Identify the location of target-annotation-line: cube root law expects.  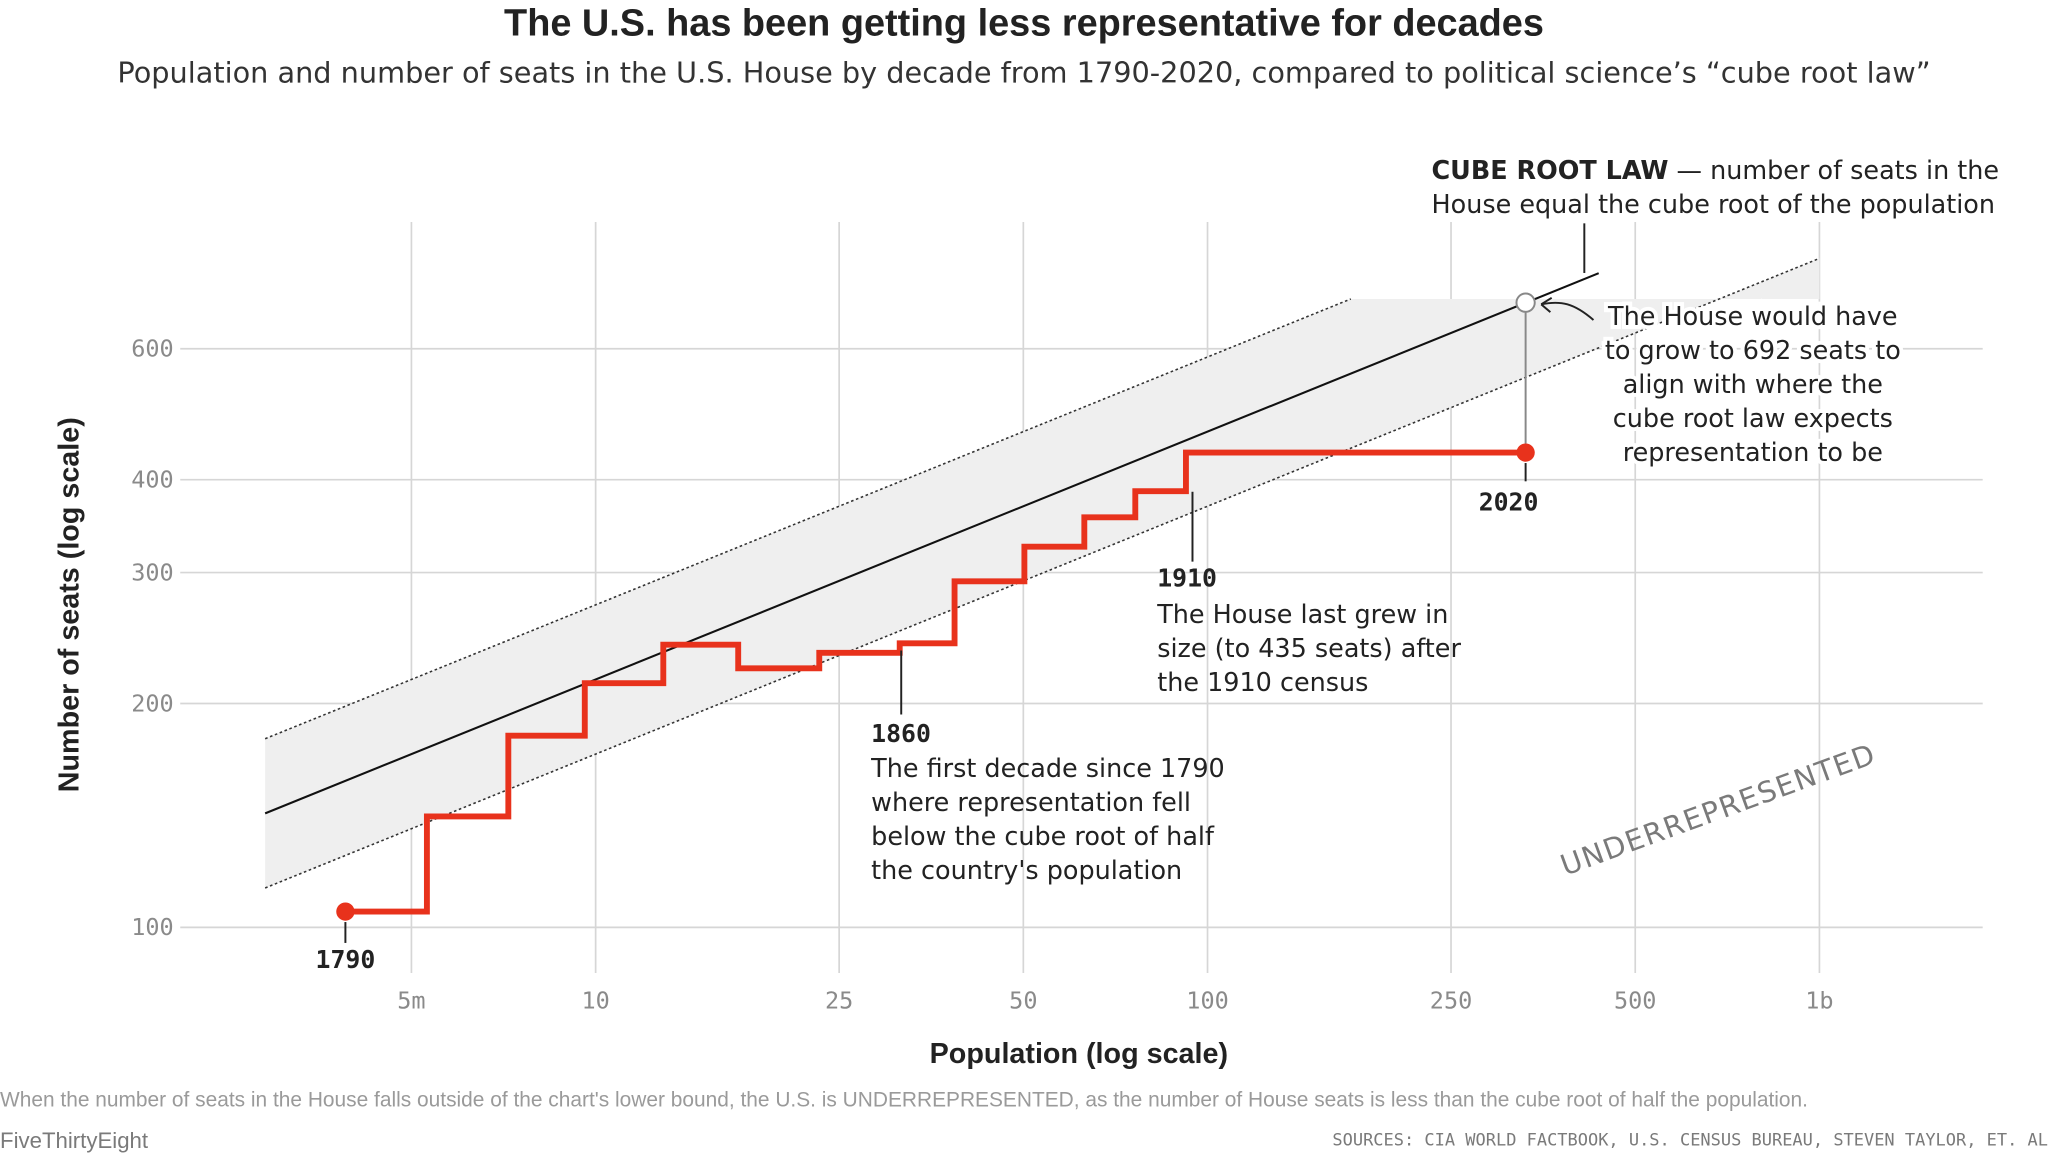
(1753, 419).